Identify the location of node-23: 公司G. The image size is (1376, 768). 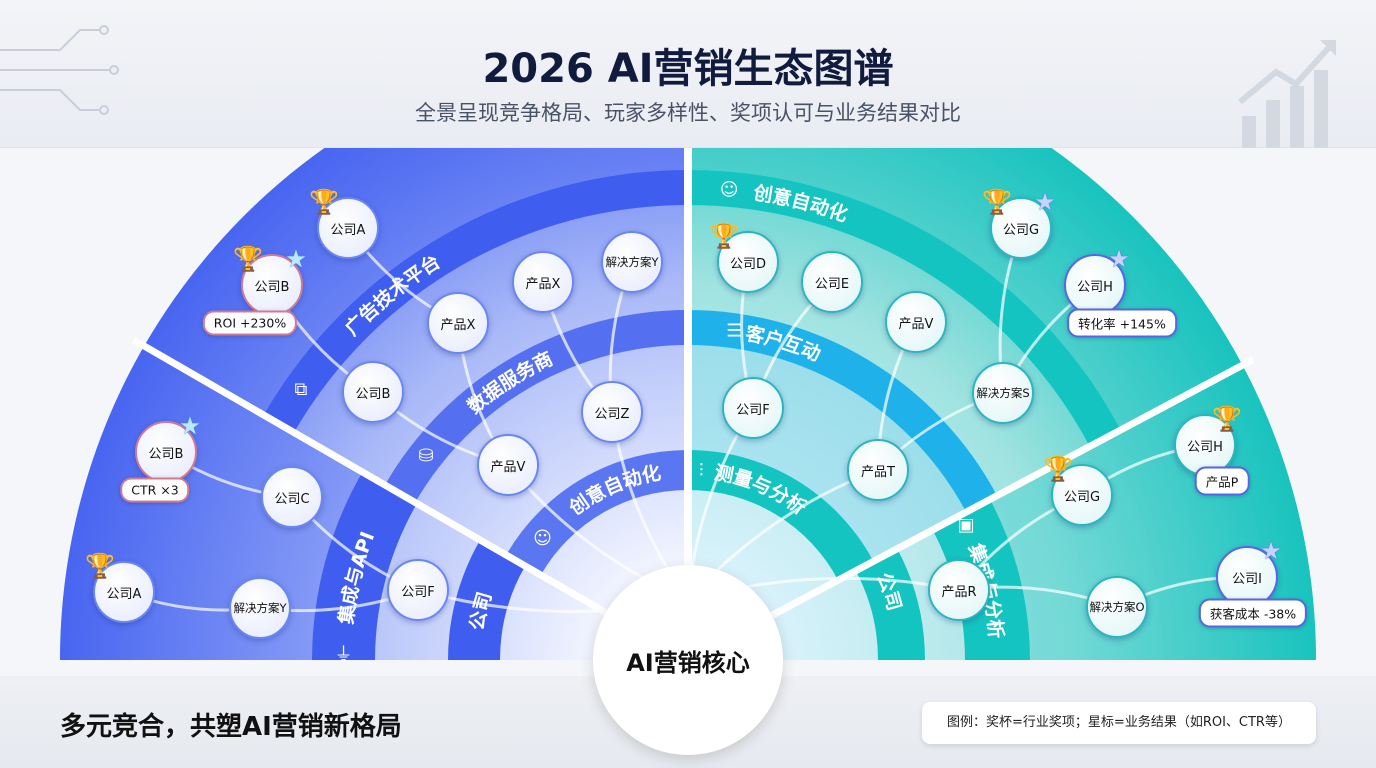
(1082, 495).